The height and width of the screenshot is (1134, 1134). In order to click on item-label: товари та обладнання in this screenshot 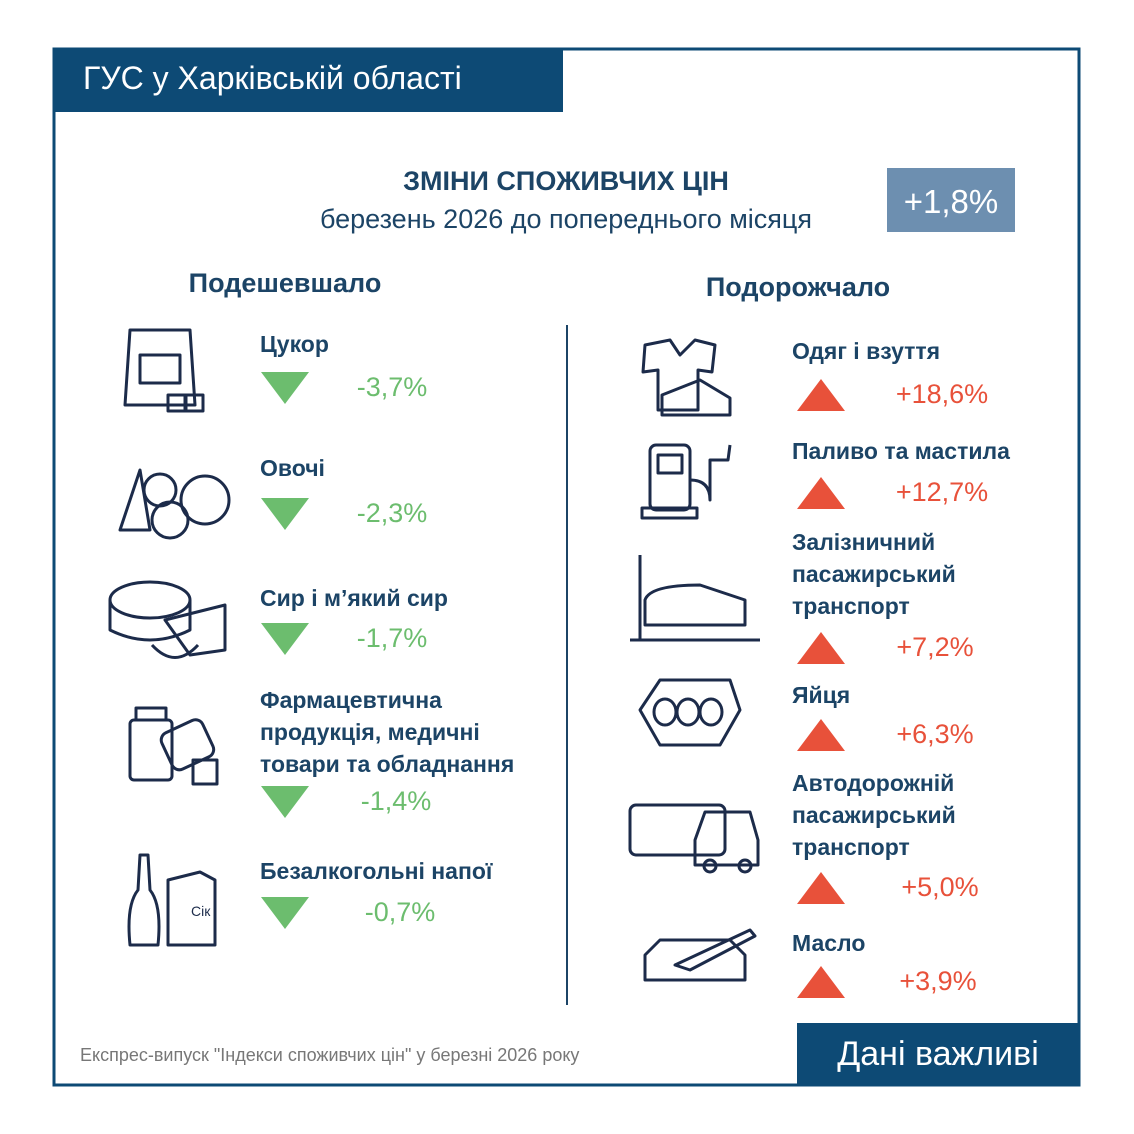, I will do `click(387, 764)`.